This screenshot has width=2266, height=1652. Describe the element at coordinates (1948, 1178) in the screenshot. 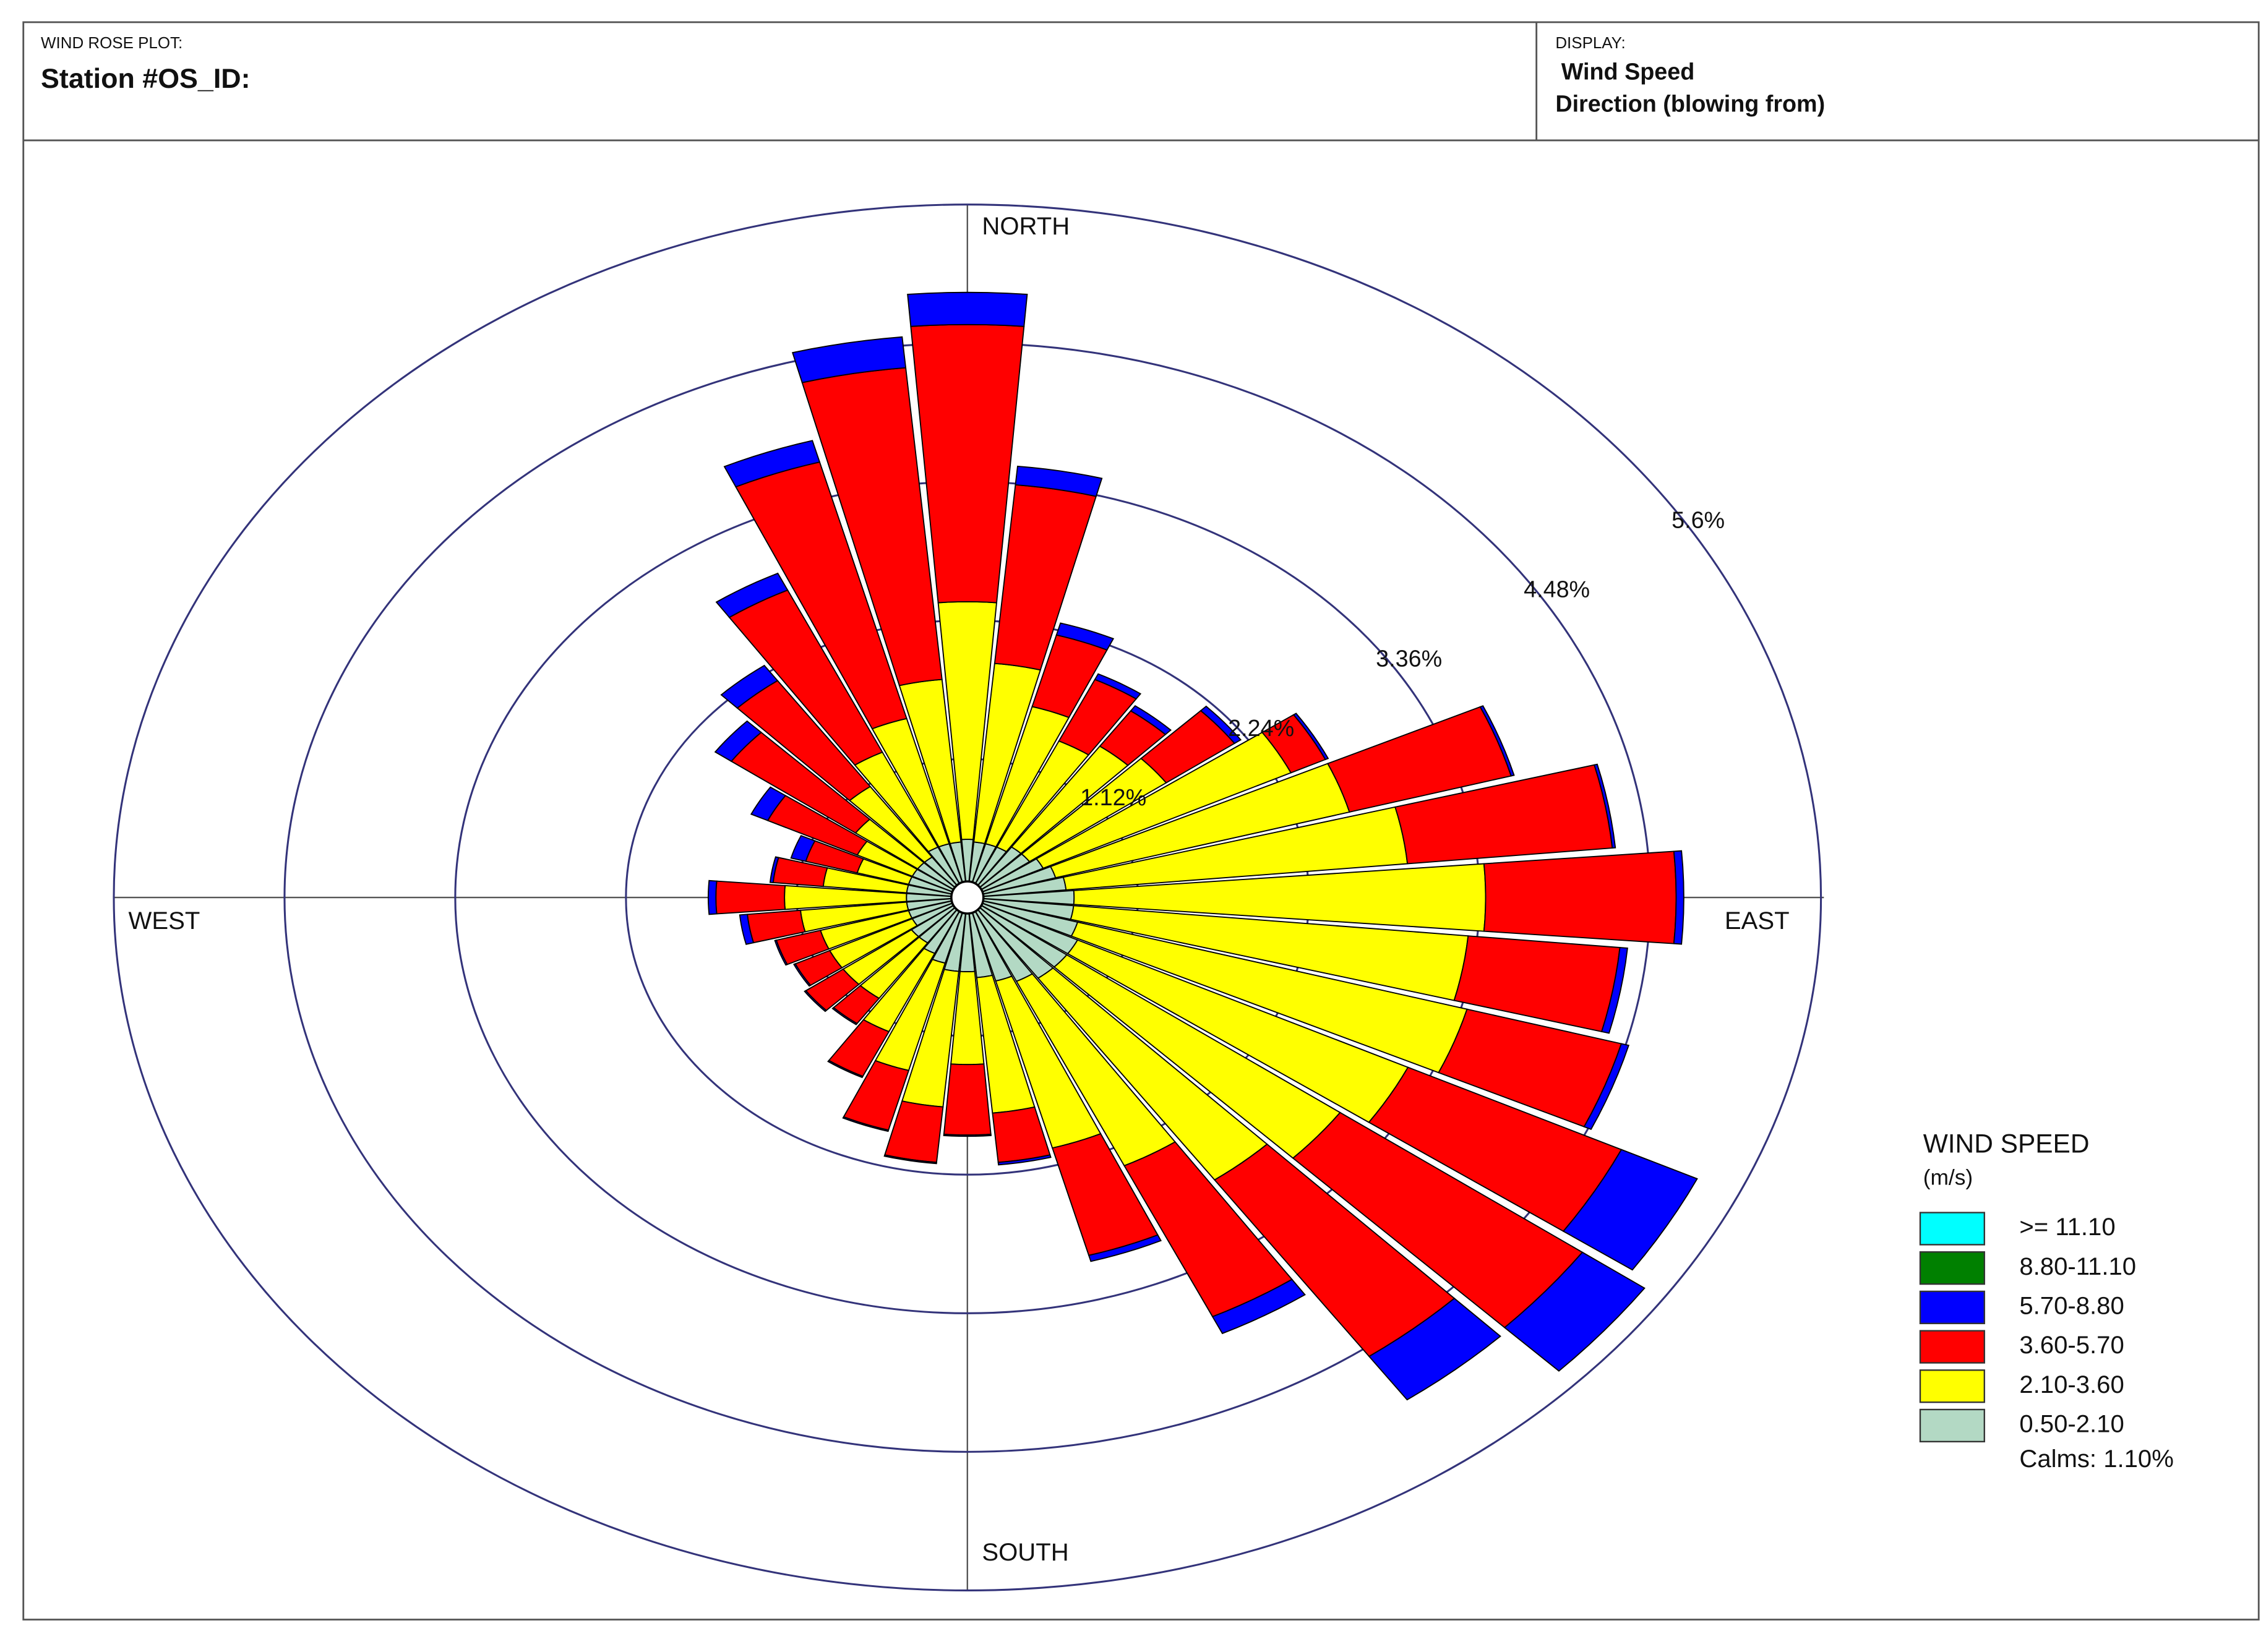

I see `legend-unit: (m/s)` at that location.